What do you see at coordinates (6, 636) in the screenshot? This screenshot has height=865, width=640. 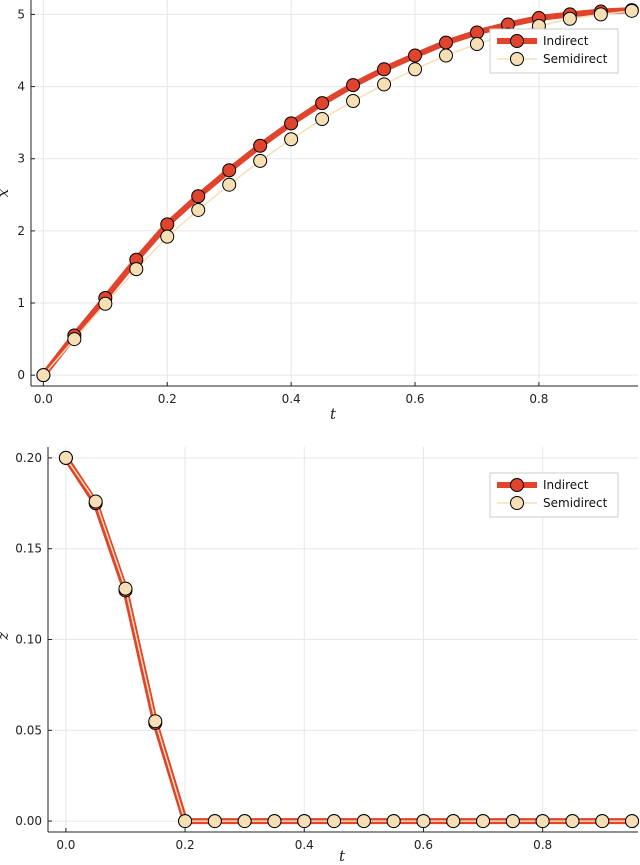 I see `y-axis-label: z` at bounding box center [6, 636].